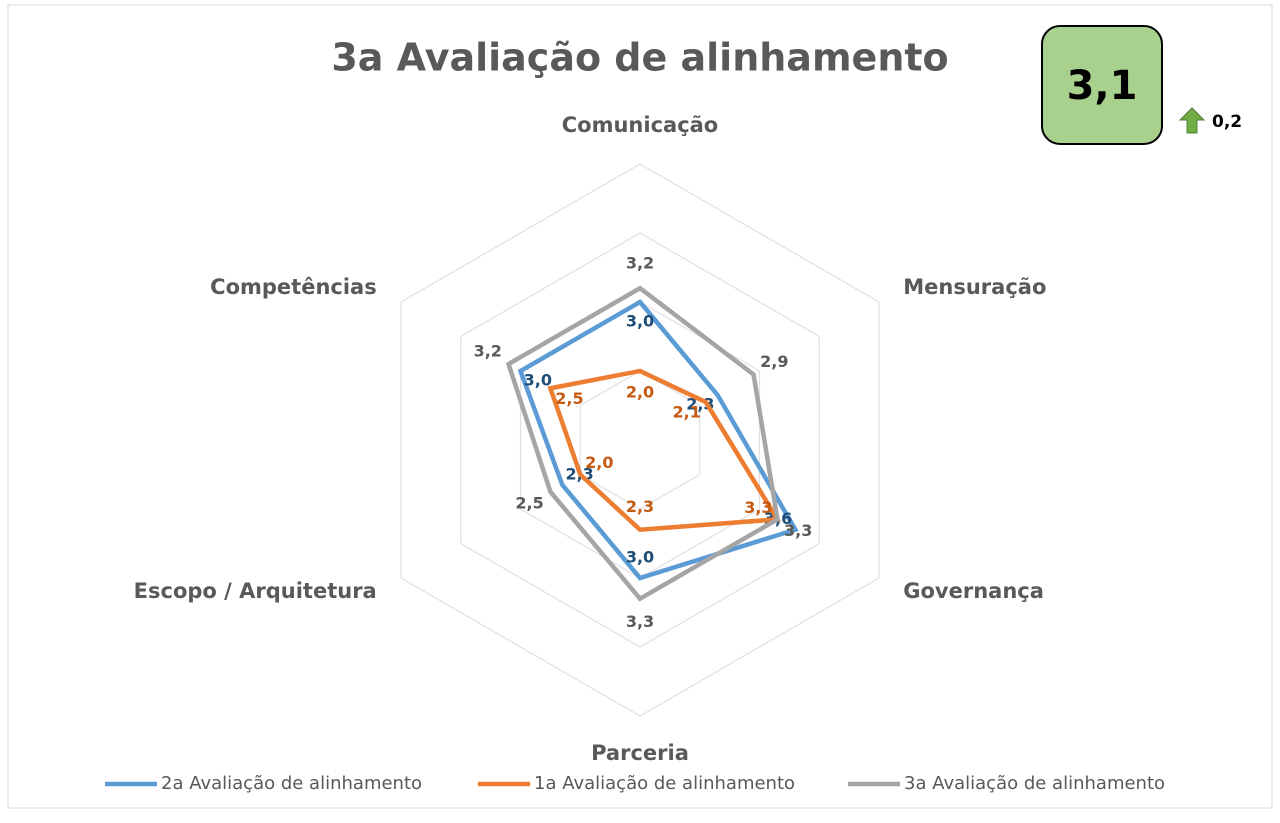 This screenshot has height=823, width=1280. I want to click on legend-label: 3a Avaliação de alinhamento, so click(1034, 783).